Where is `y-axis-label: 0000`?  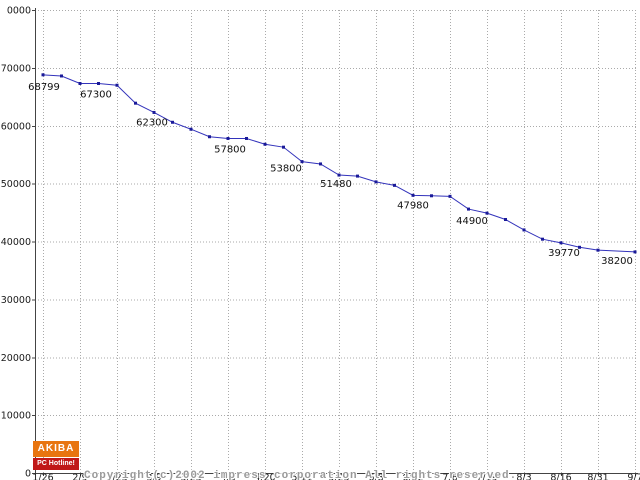
y-axis-label: 0000 is located at coordinates (19, 11).